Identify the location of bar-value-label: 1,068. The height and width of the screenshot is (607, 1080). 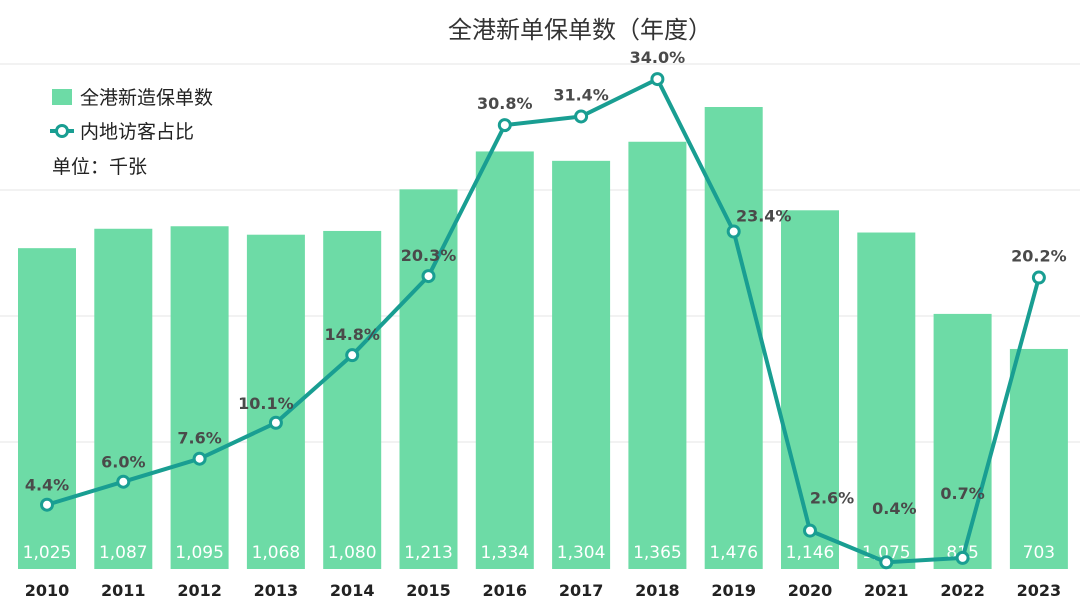
(276, 553).